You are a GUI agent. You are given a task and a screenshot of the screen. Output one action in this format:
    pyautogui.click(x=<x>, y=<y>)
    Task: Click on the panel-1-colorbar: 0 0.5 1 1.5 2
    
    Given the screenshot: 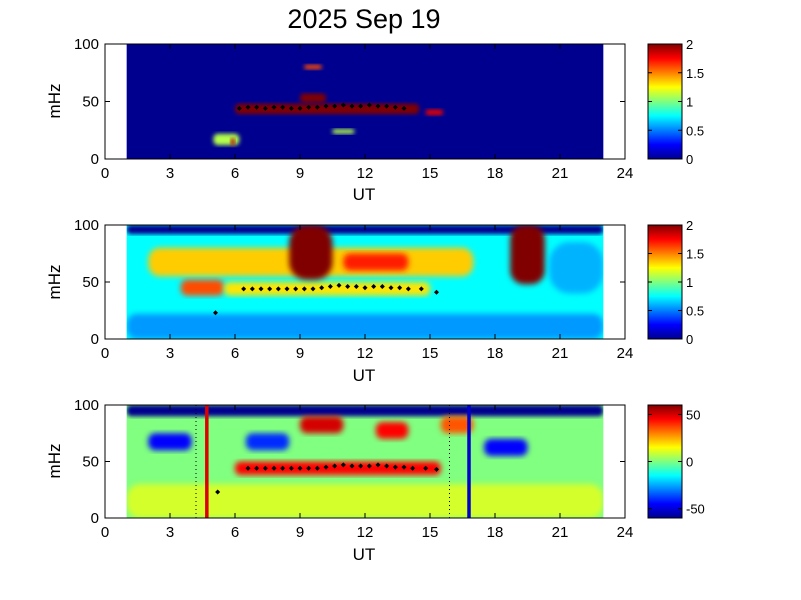 What is the action you would take?
    pyautogui.click(x=675, y=102)
    